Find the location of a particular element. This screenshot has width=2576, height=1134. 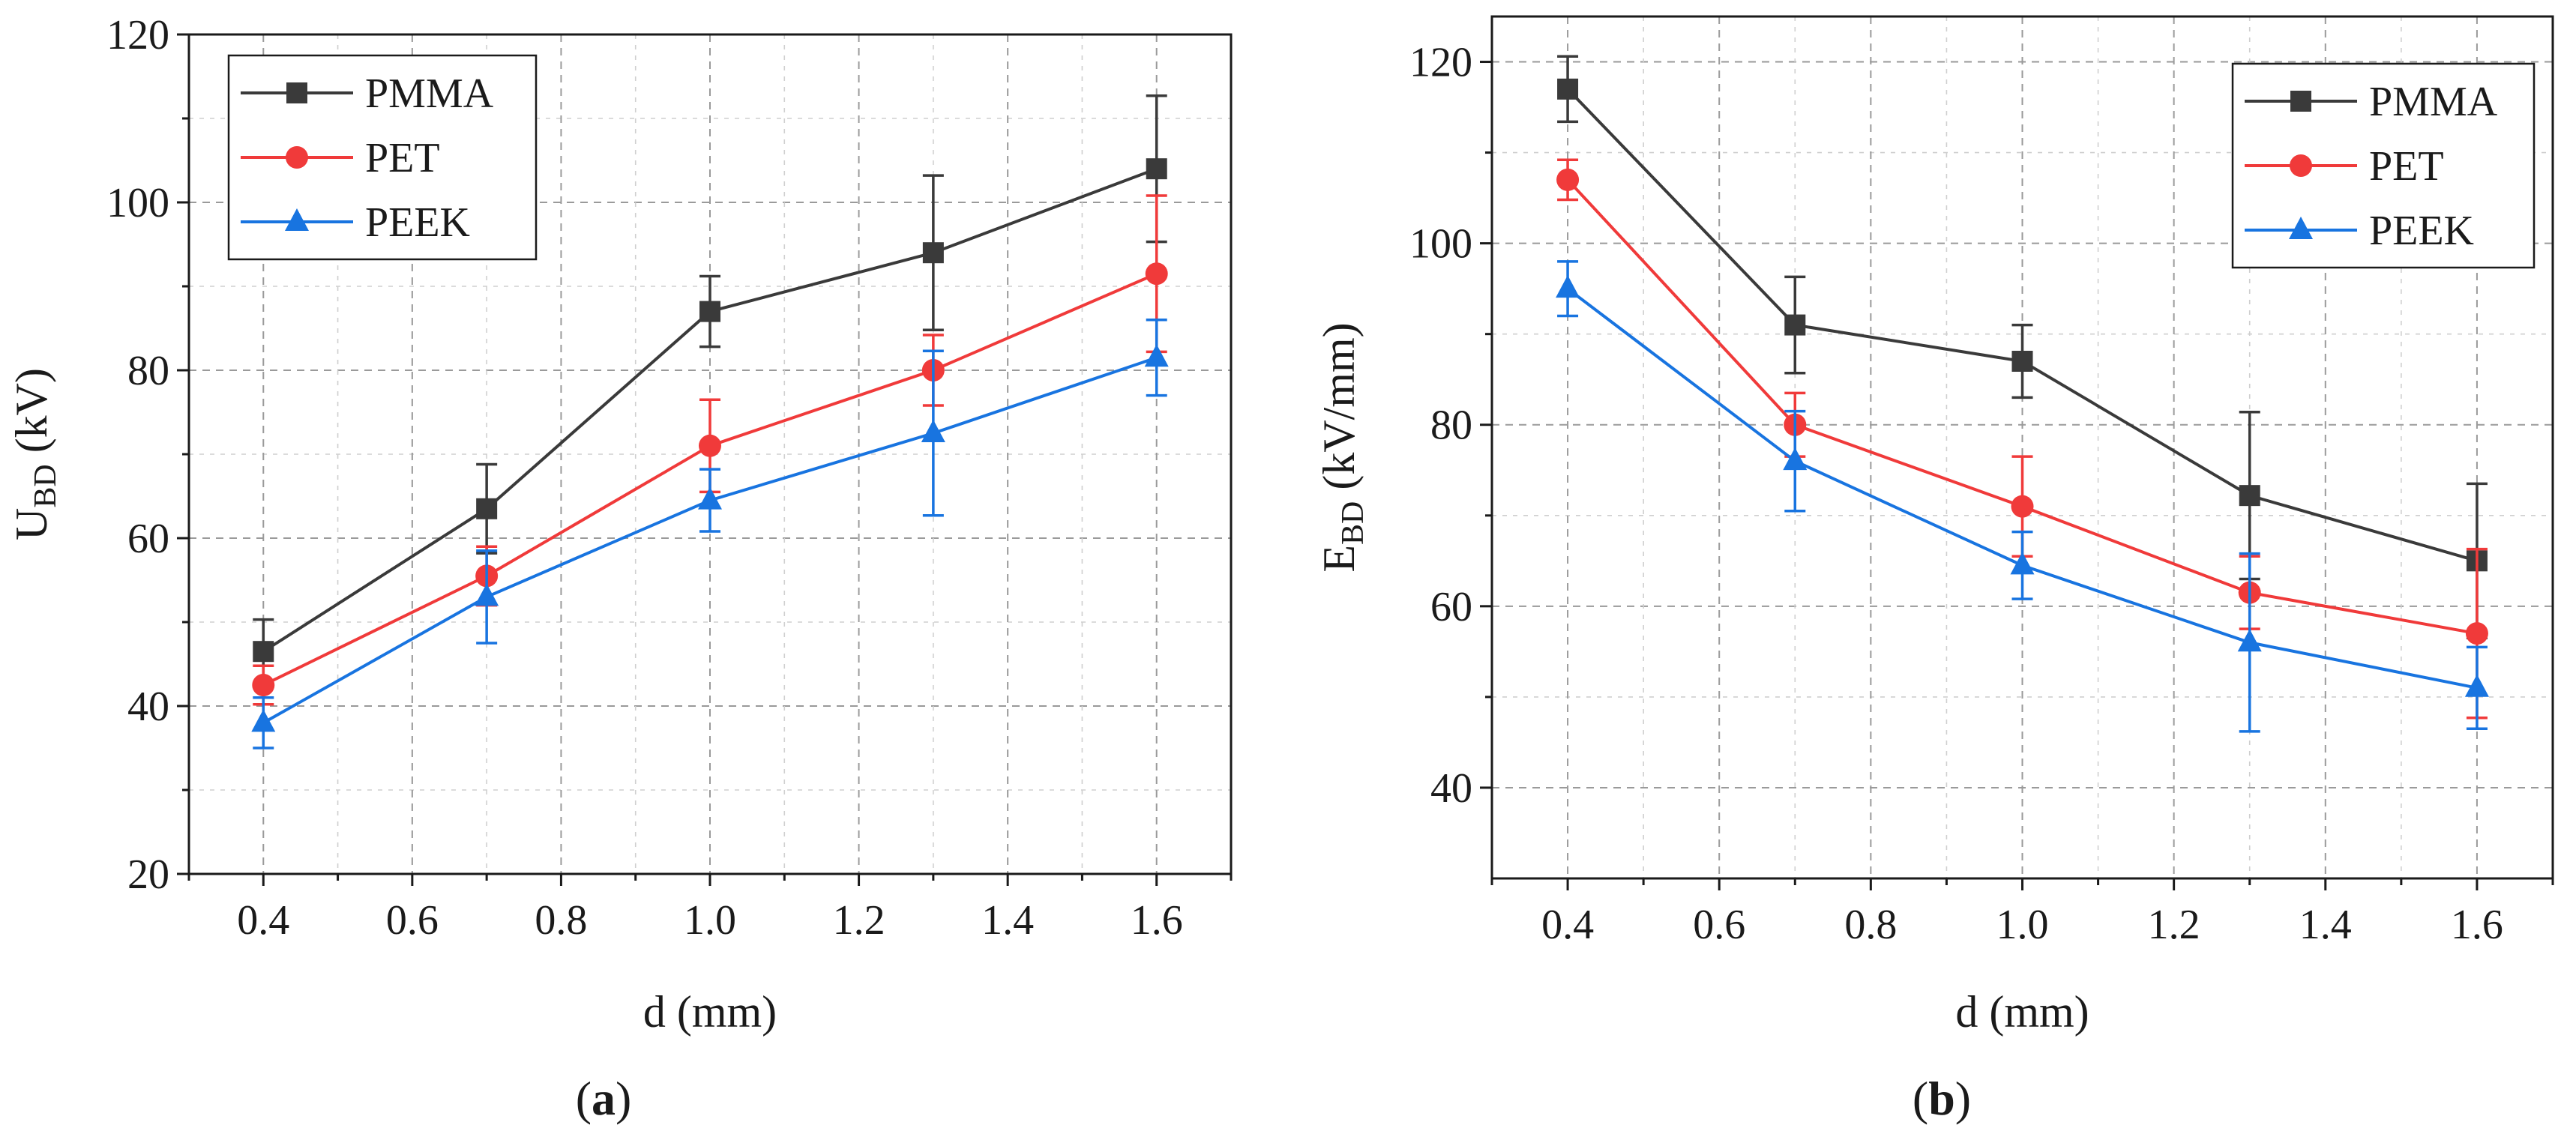

y-tick-label: 20 is located at coordinates (148, 874).